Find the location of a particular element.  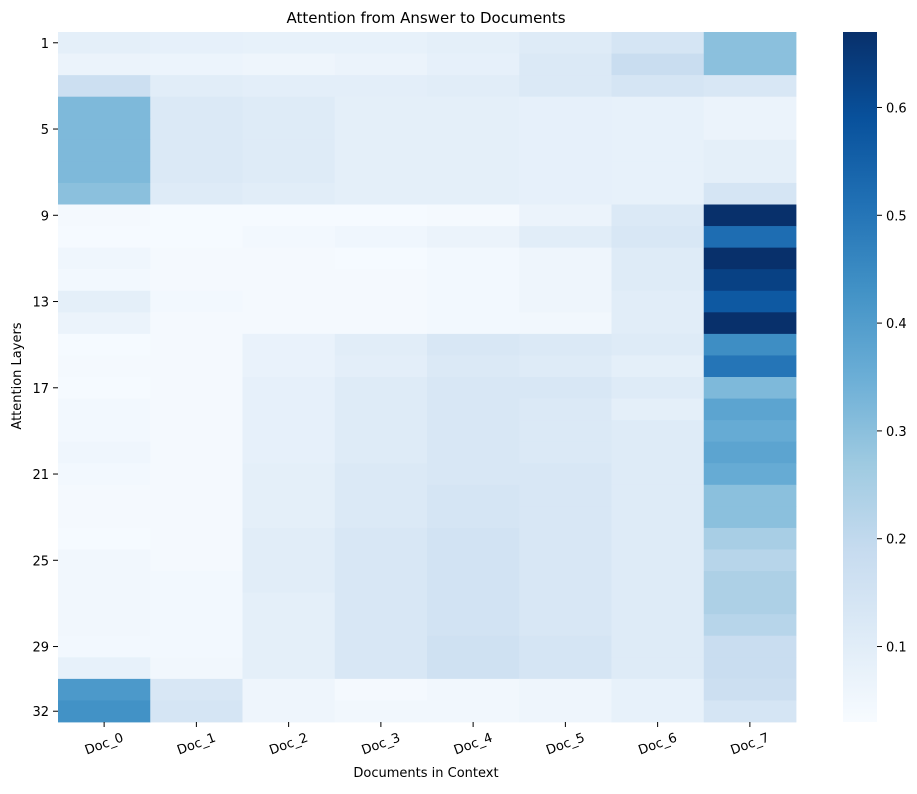

colorbar-tick-label: 0.3 is located at coordinates (896, 432).